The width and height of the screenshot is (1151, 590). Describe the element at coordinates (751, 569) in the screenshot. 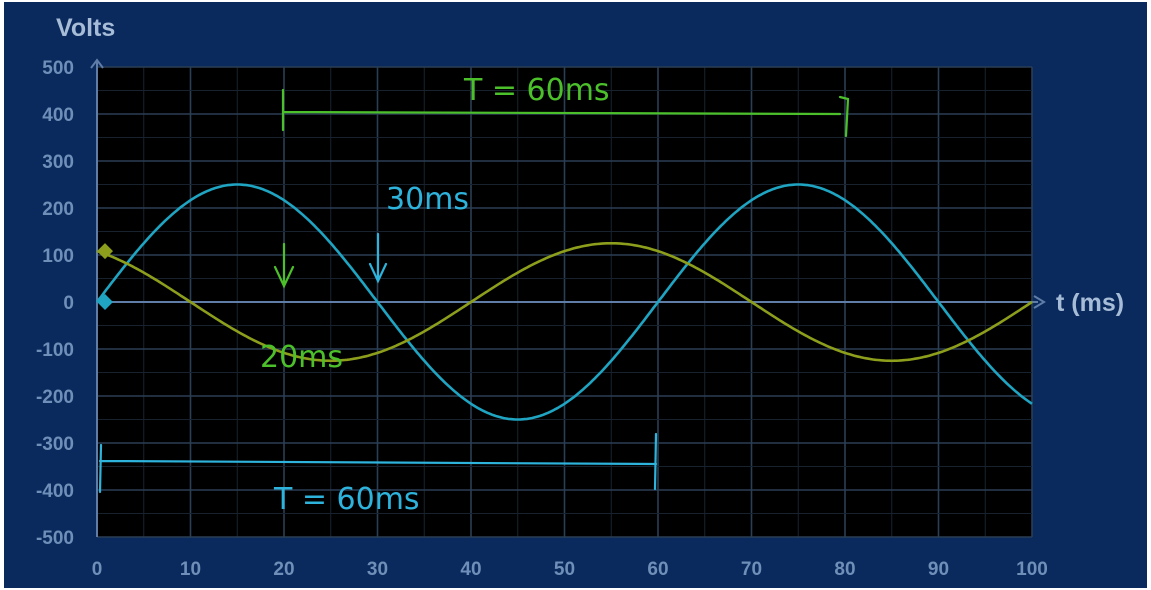

I see `x-tick-label: 70` at that location.